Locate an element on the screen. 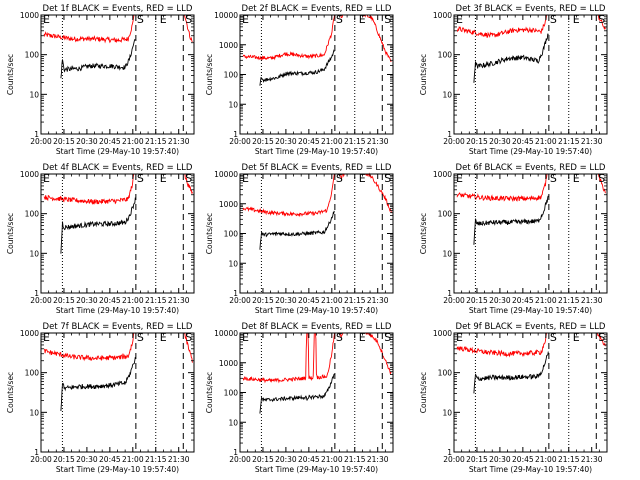 The width and height of the screenshot is (640, 480). panel-title: Det 8f BLACK = Events, RED = LLD is located at coordinates (317, 327).